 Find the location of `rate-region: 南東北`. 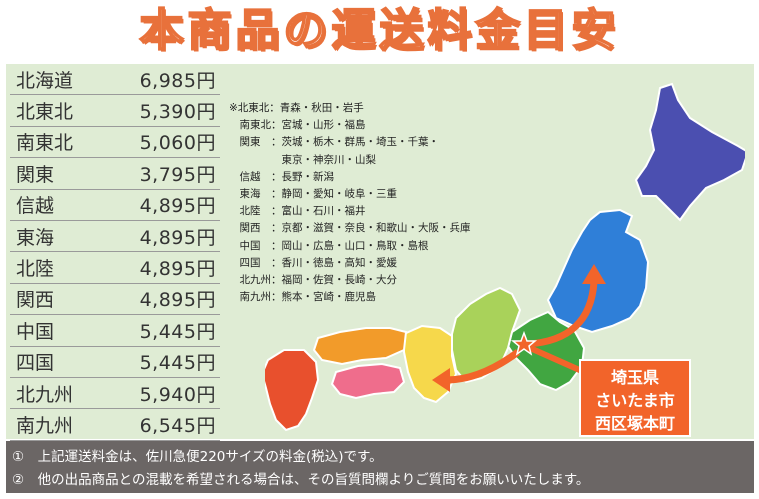

rate-region: 南東北 is located at coordinates (45, 143).